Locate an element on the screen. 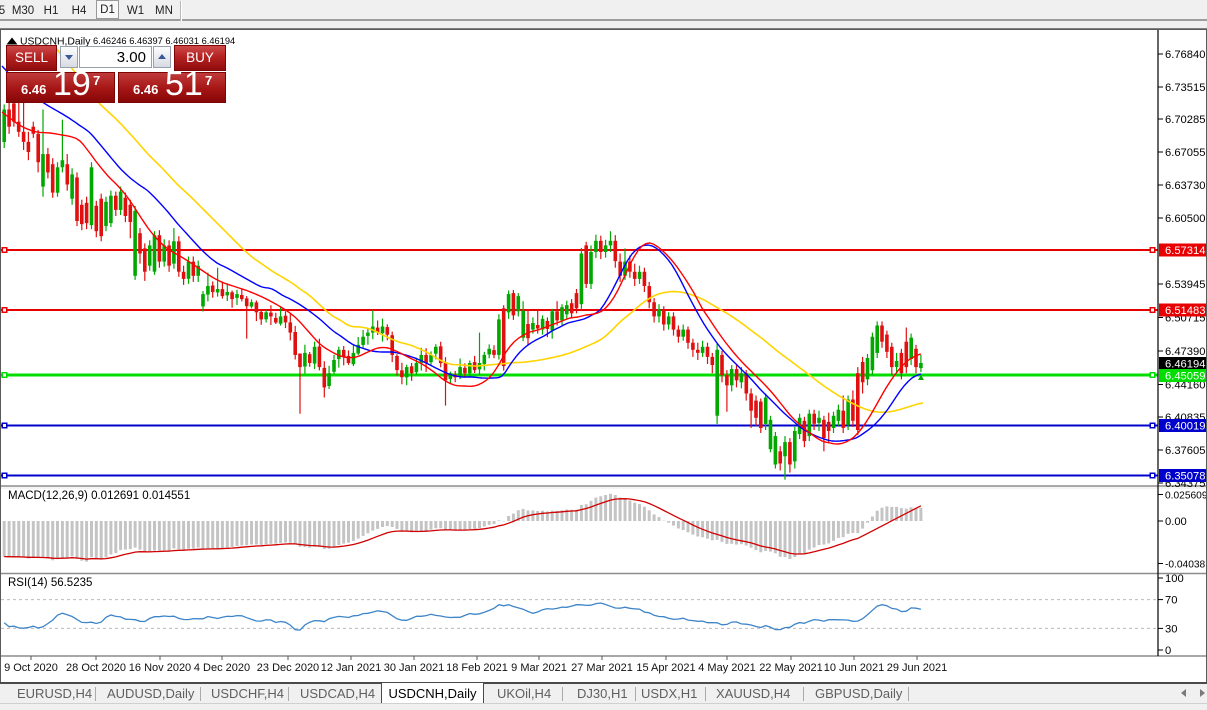 This screenshot has height=710, width=1207. svg-text:MACD(12,26,9) 0.012691 0.01455: MACD(12,26,9) 0.012691 0.014551 is located at coordinates (99, 496).